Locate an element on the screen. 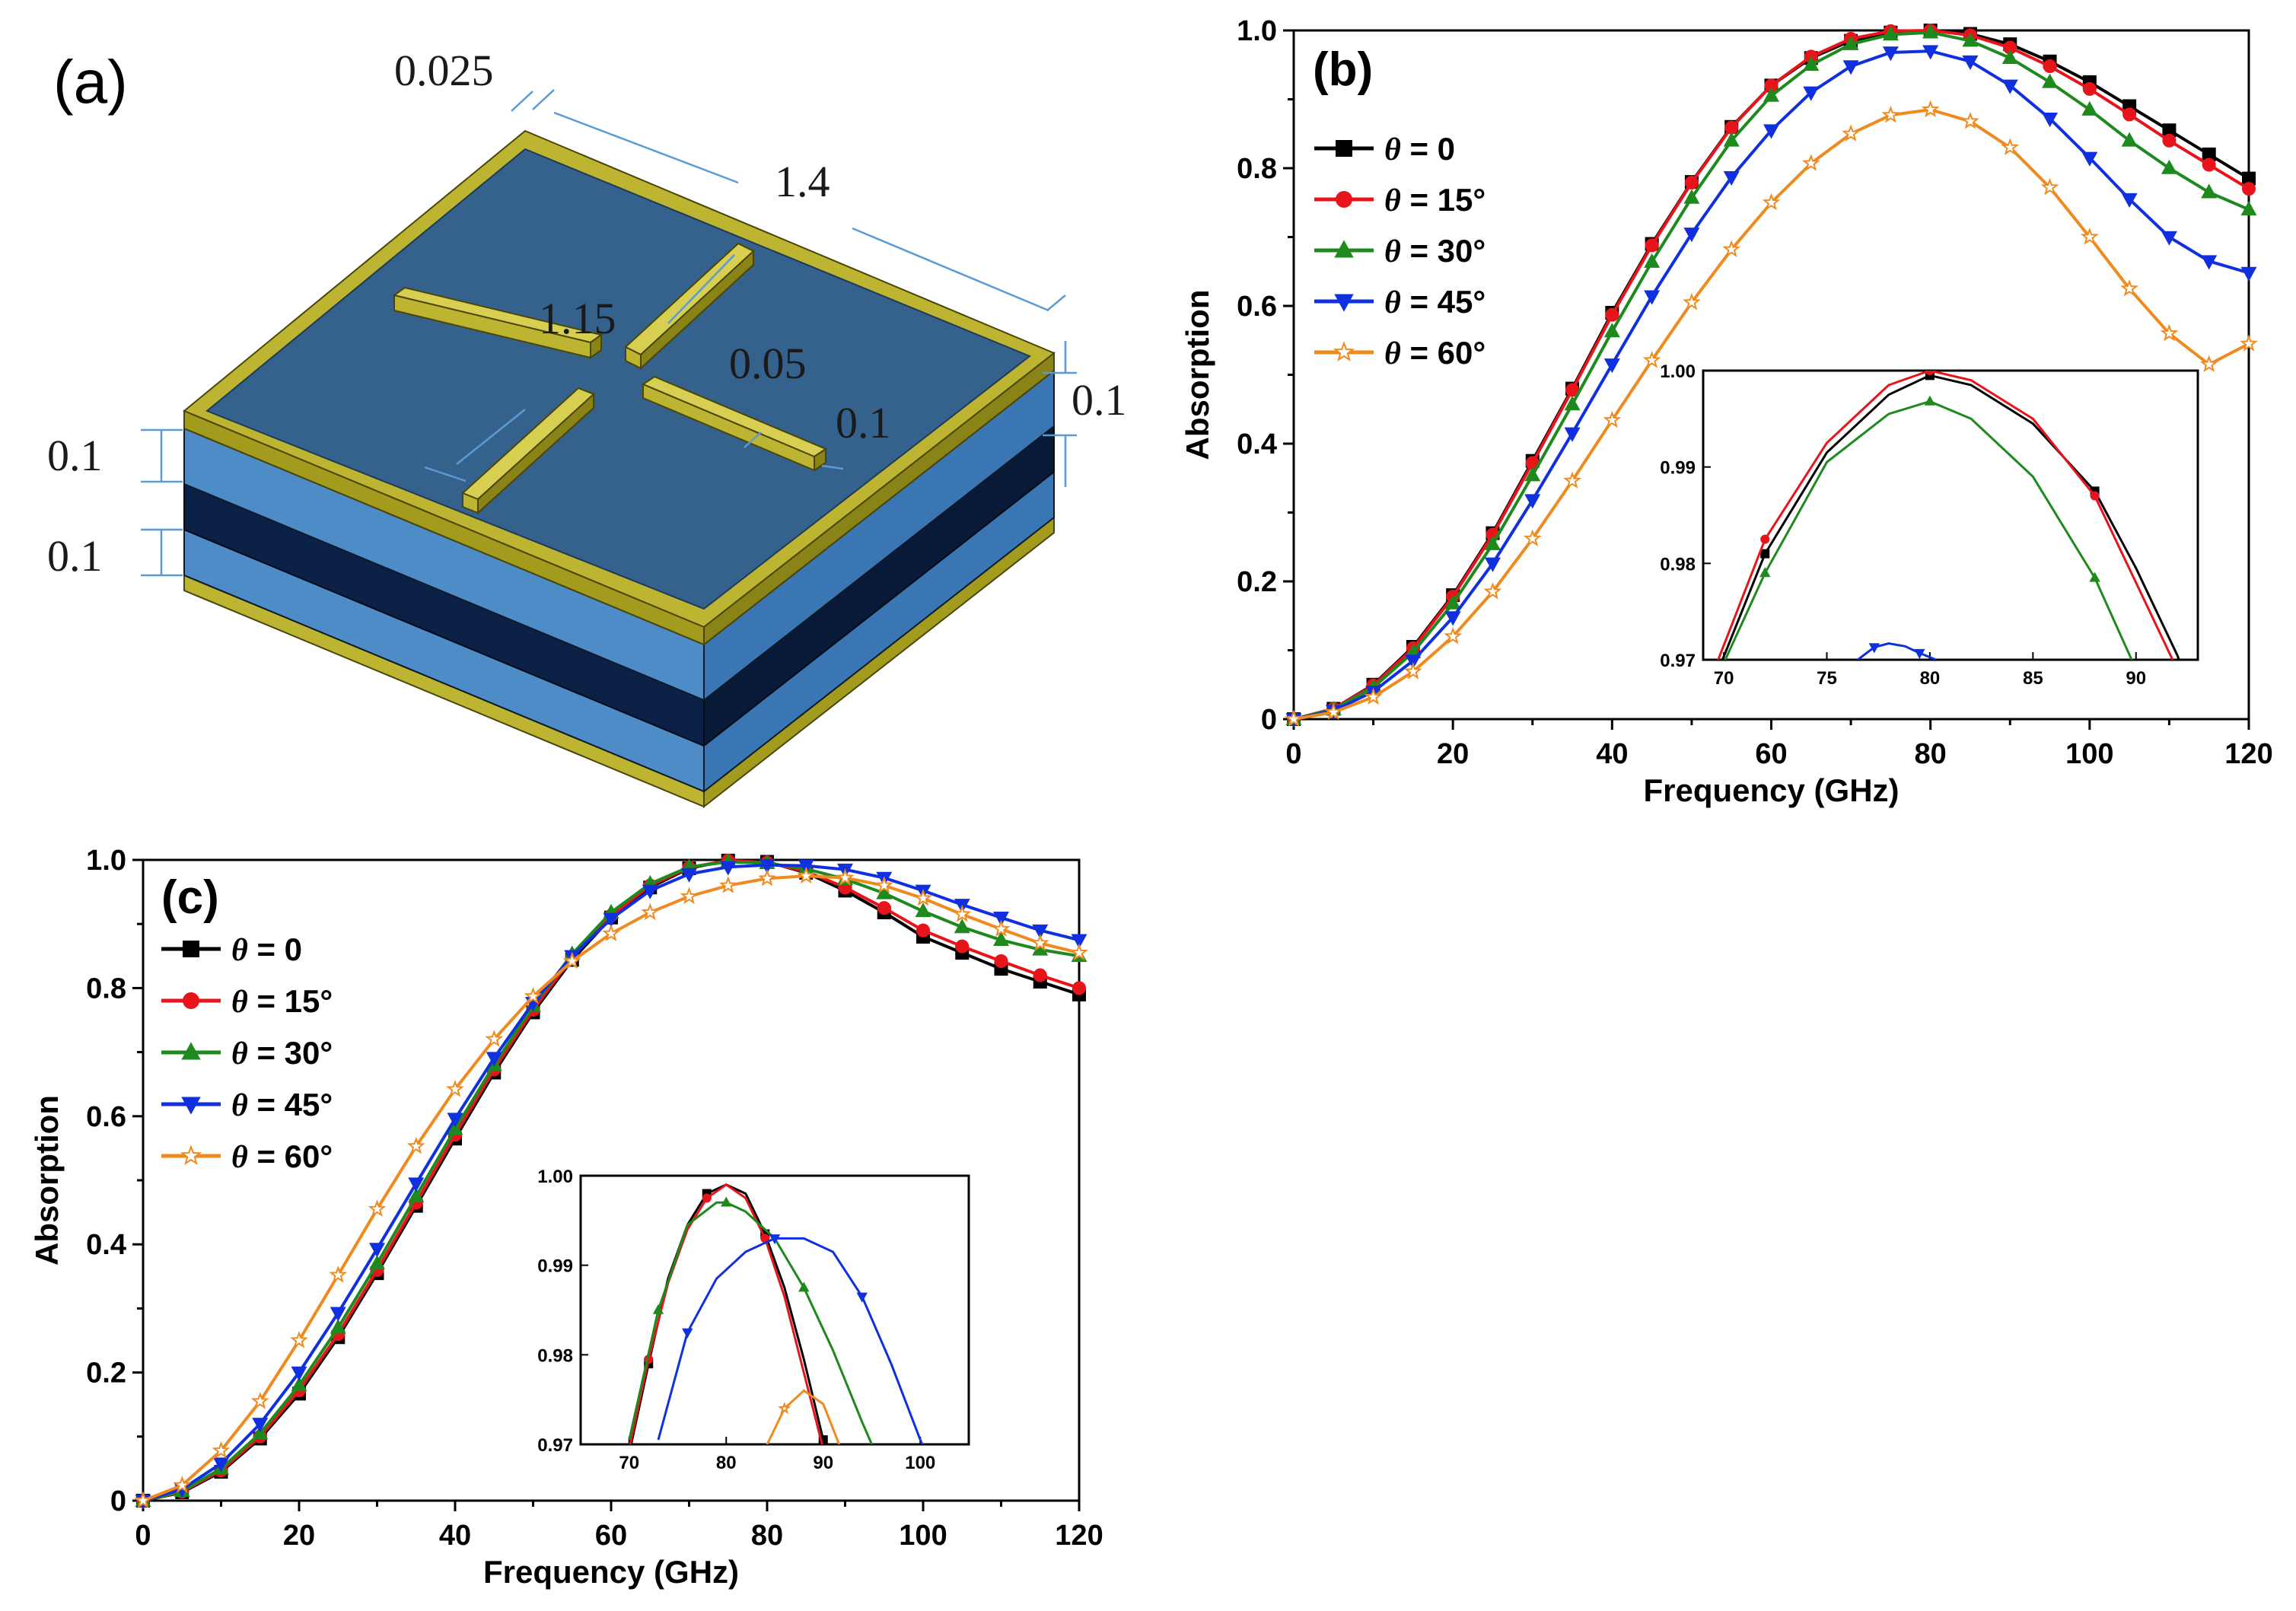 This screenshot has height=1611, width=2296. inset-x-tick-label: 70 is located at coordinates (629, 1463).